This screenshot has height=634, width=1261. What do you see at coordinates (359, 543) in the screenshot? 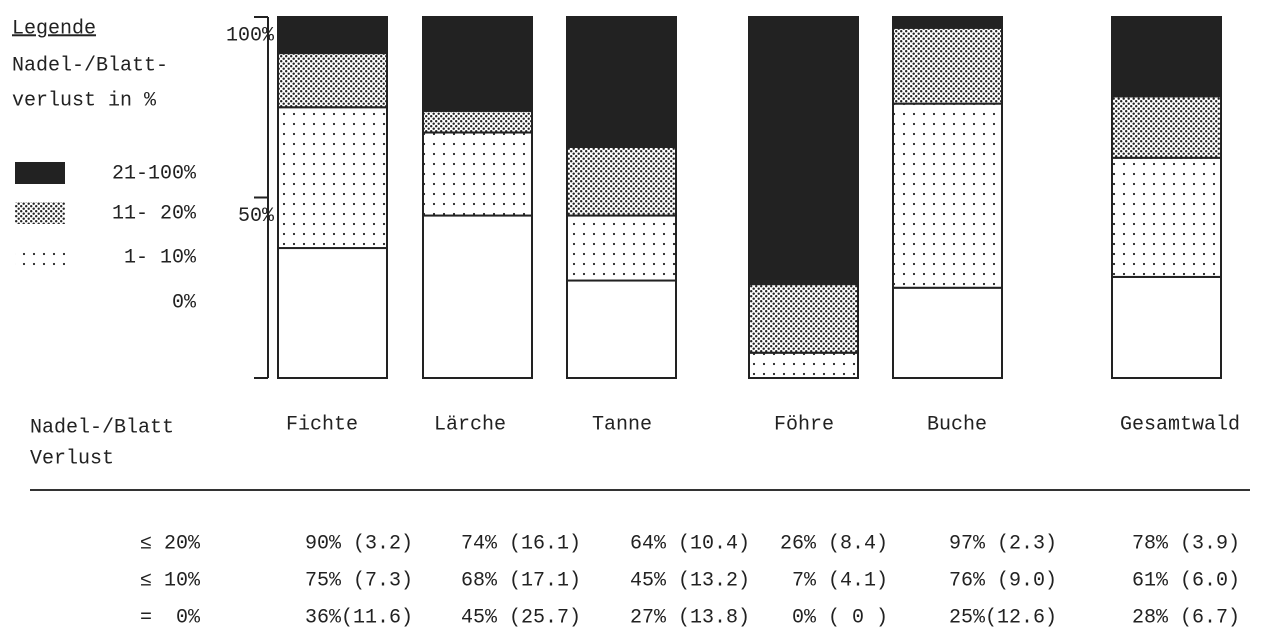
I see `table-cell: 90% (3.2)` at bounding box center [359, 543].